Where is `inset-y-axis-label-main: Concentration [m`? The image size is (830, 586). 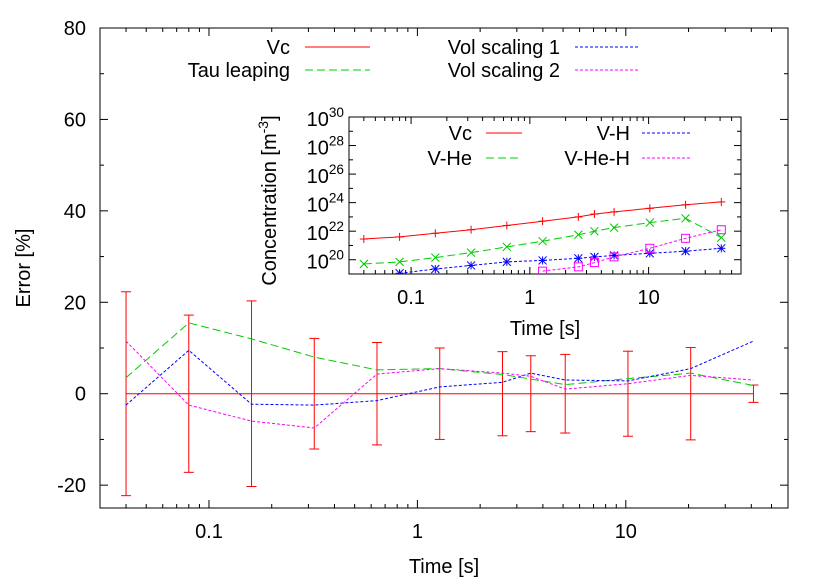 inset-y-axis-label-main: Concentration [m is located at coordinates (270, 209).